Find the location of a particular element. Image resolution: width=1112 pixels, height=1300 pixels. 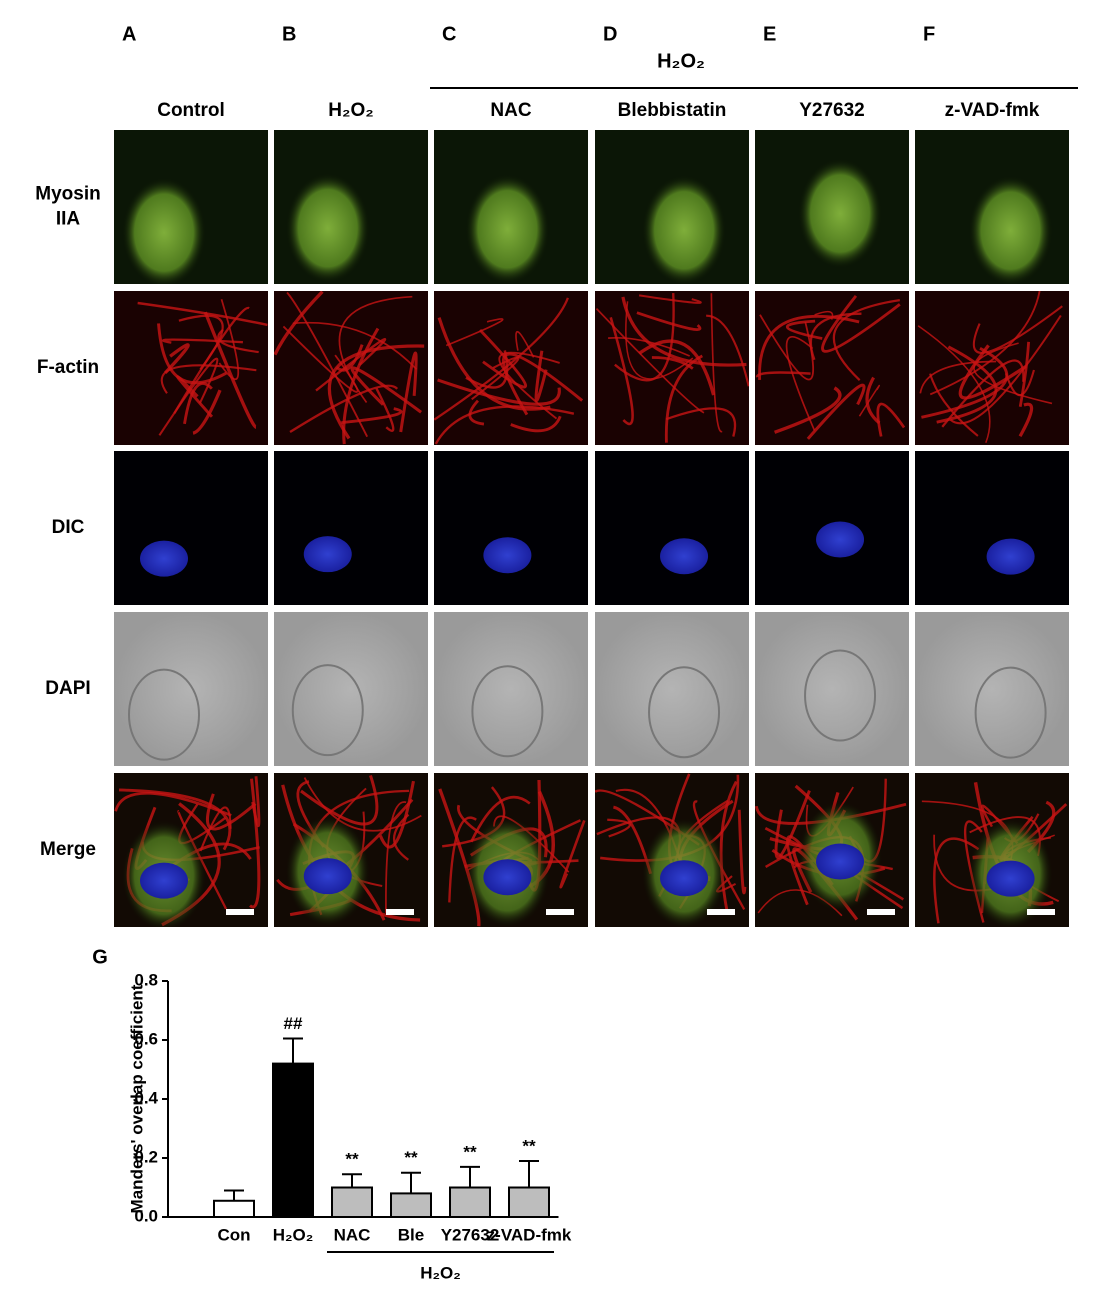

y-axis-label: Manders' overlap coefficient is located at coordinates (136, 1098).